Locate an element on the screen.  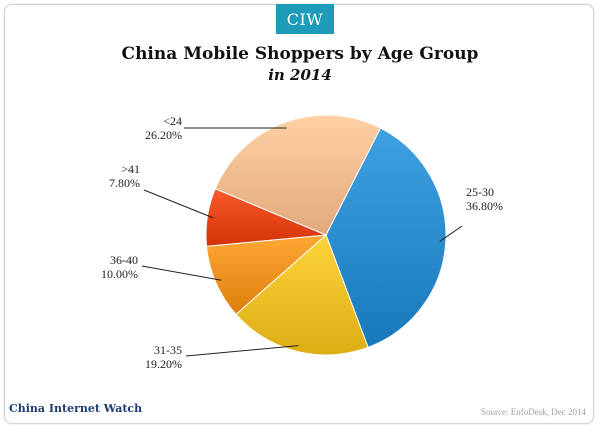
slice-category-label-gt41: >41 is located at coordinates (130, 169).